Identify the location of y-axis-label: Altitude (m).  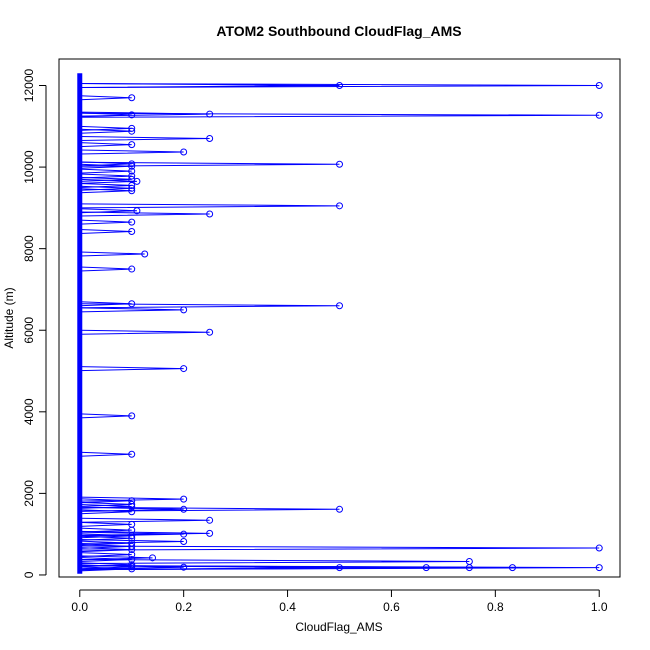
(9, 317).